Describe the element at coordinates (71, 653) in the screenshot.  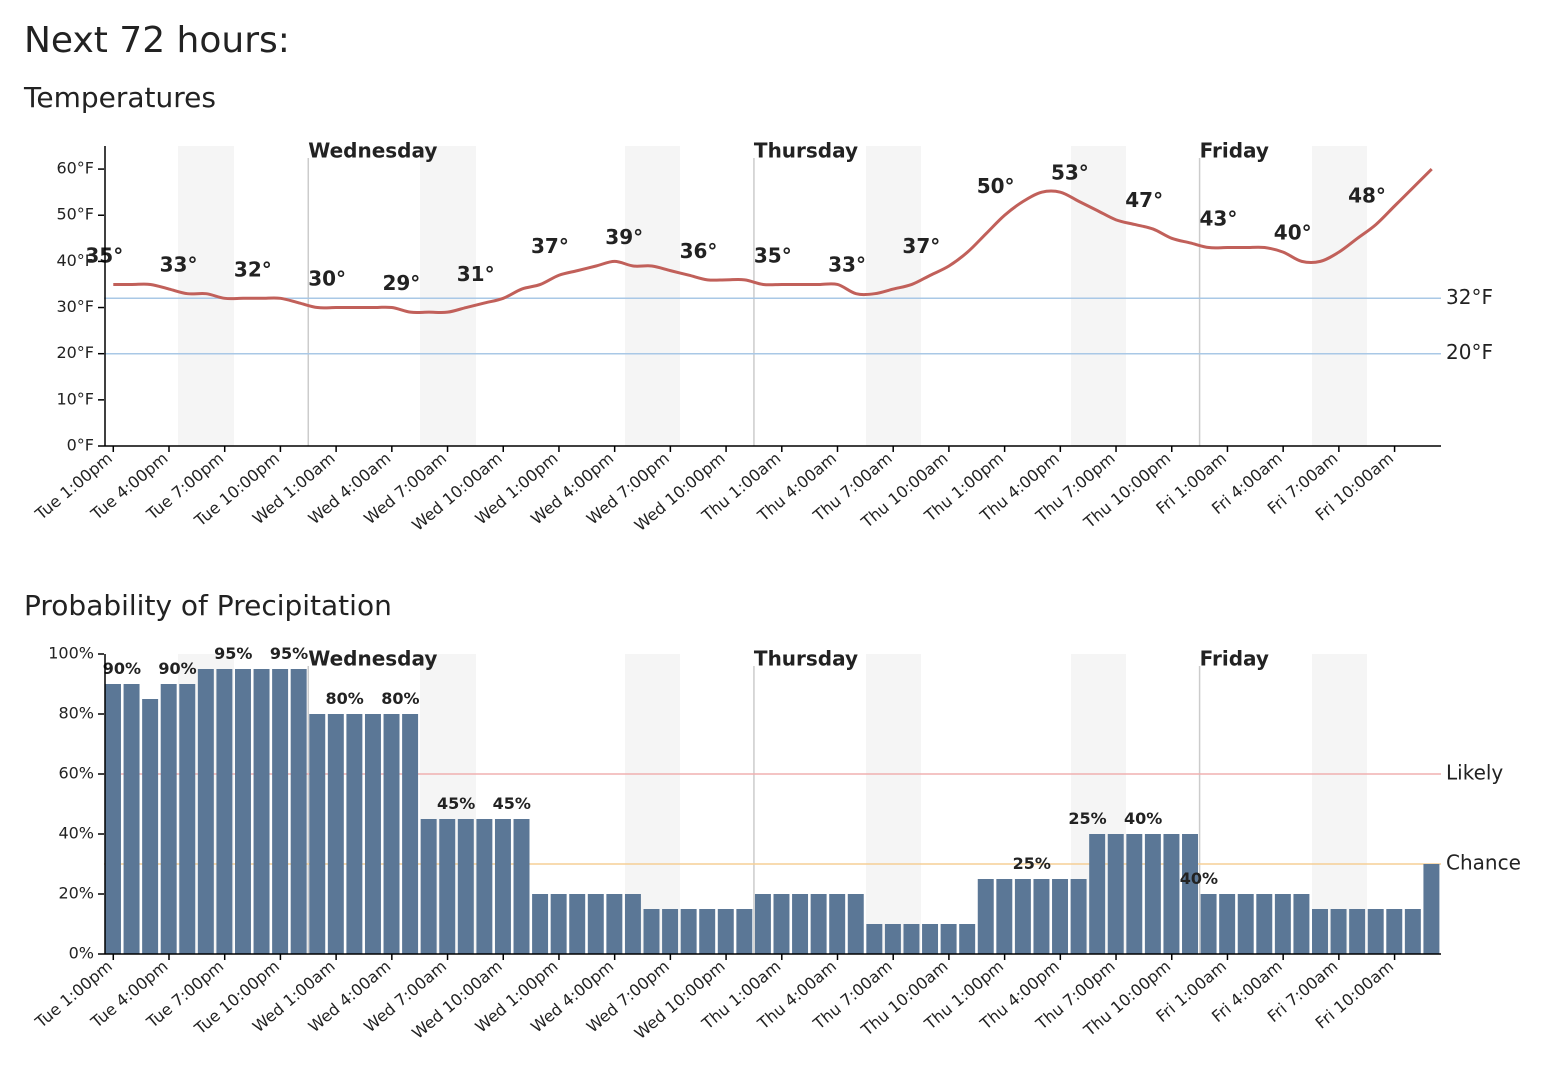
I see `y-tick-label: 100%` at that location.